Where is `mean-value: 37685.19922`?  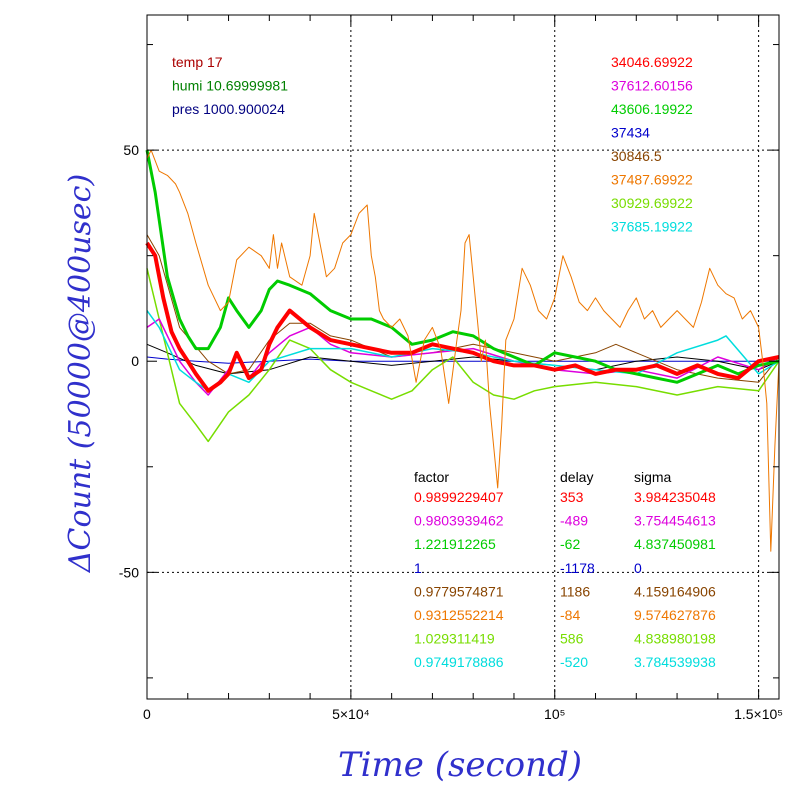 mean-value: 37685.19922 is located at coordinates (652, 227).